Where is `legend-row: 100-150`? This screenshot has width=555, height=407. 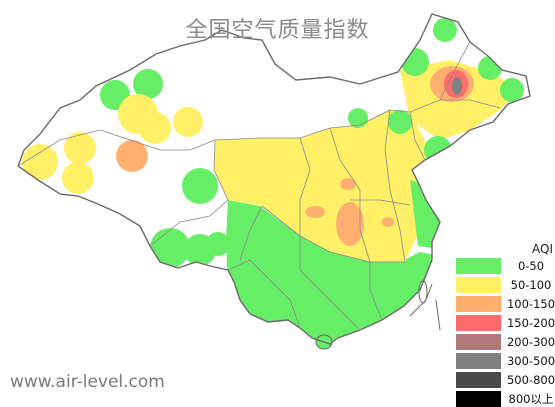
legend-row: 100-150 is located at coordinates (505, 303).